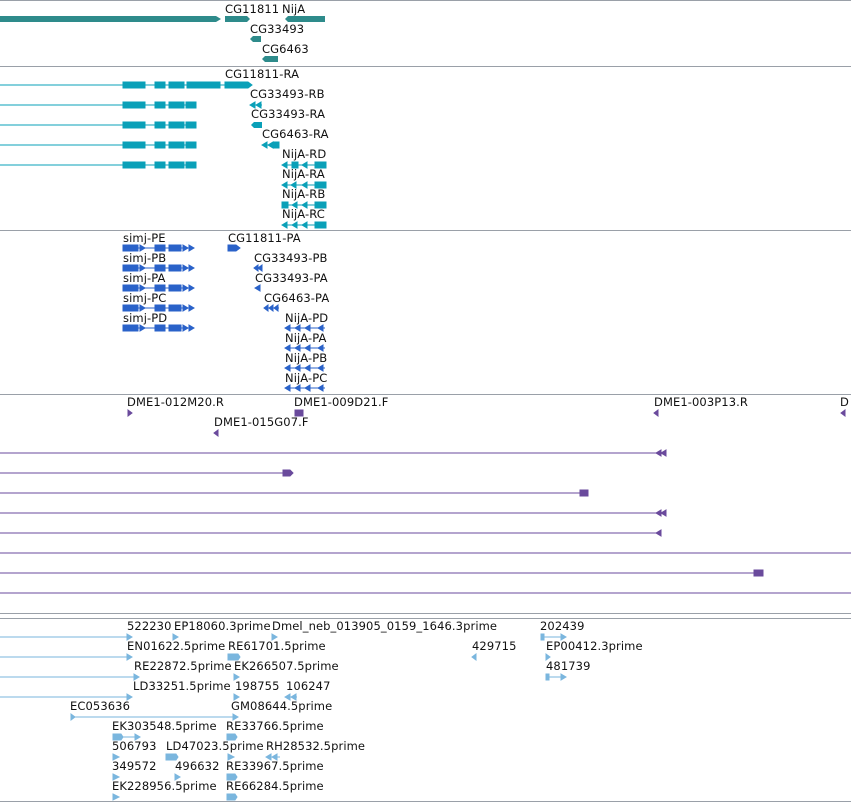 This screenshot has height=802, width=851. Describe the element at coordinates (264, 238) in the screenshot. I see `protein-label: CG11811-PA` at that location.